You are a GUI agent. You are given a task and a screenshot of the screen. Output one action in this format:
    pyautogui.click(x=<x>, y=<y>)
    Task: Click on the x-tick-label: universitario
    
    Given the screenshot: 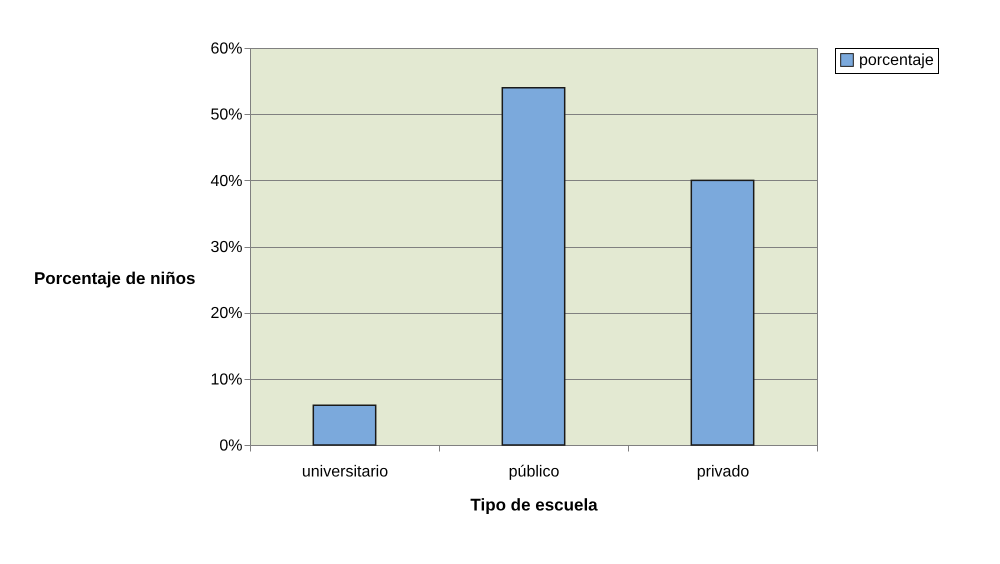 What is the action you would take?
    pyautogui.click(x=345, y=472)
    